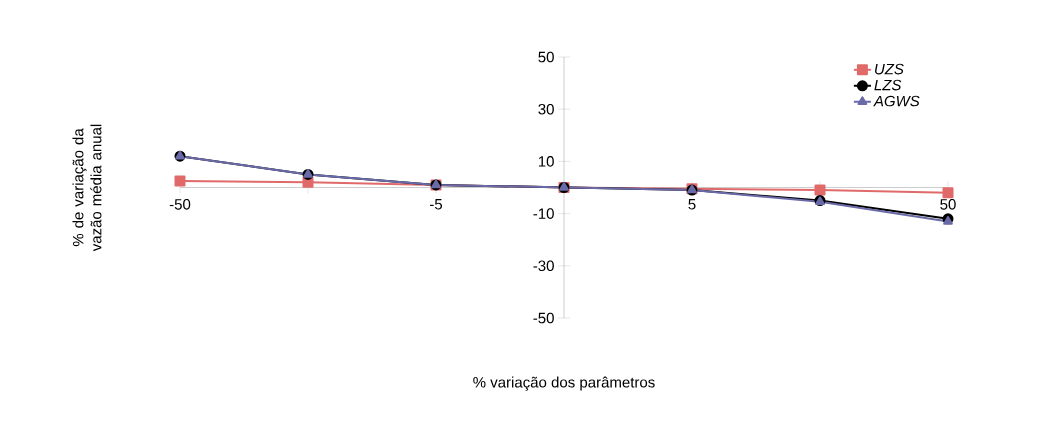 The width and height of the screenshot is (1047, 421). I want to click on legend-label: AGWS, so click(896, 101).